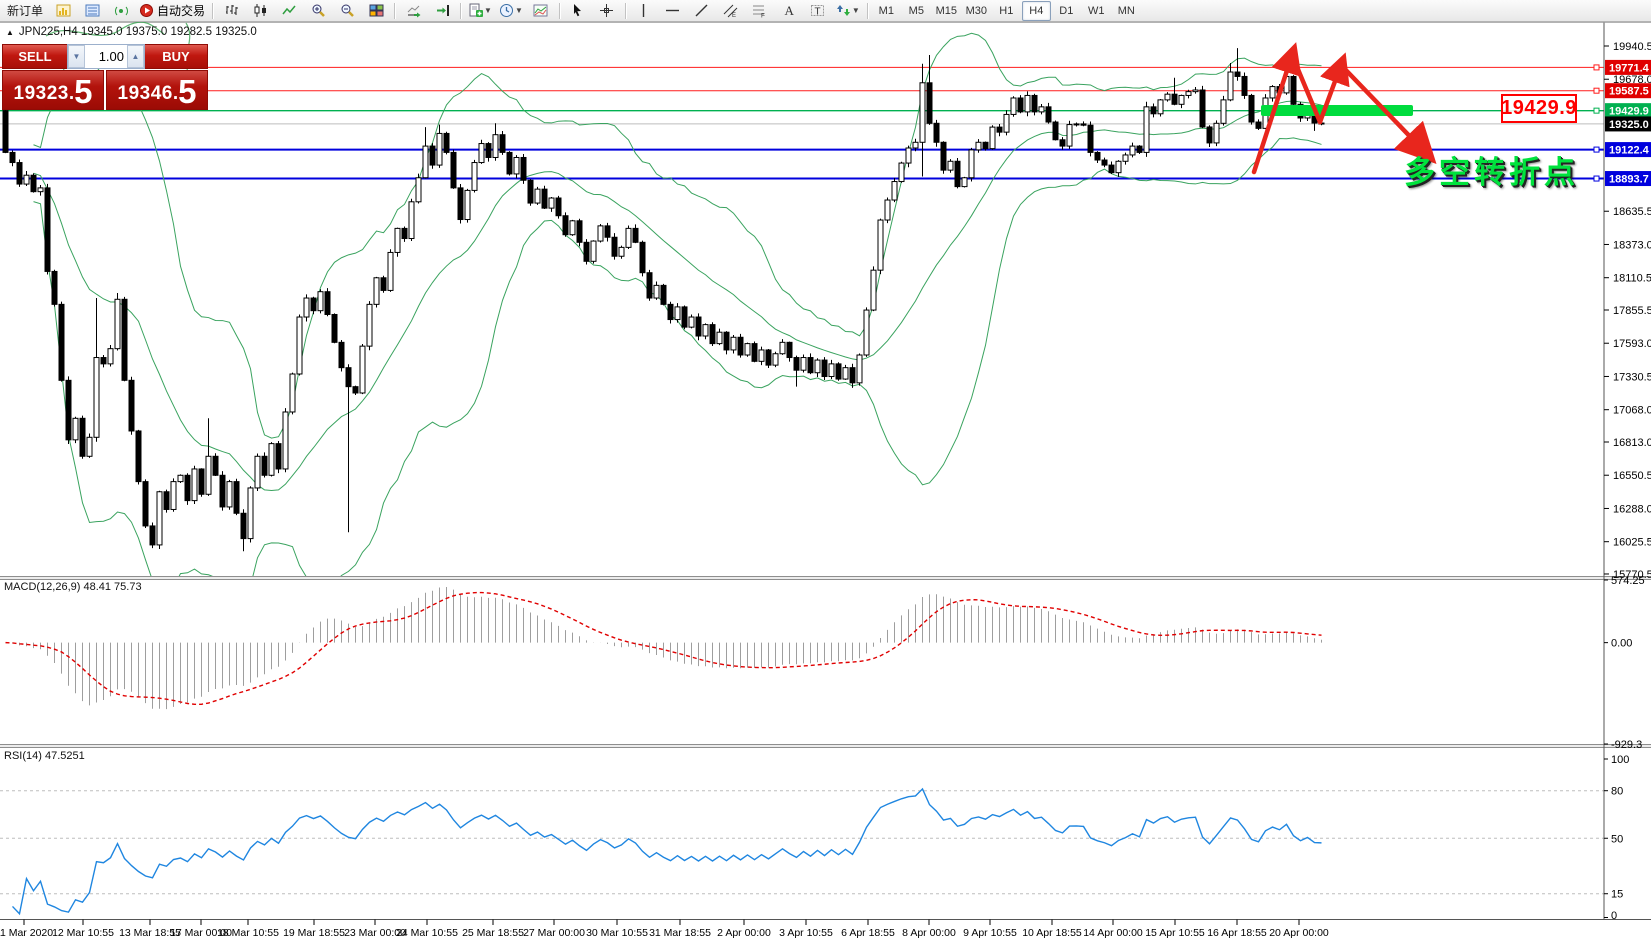 This screenshot has width=1651, height=945. I want to click on profiles-icon: ▼, so click(511, 11).